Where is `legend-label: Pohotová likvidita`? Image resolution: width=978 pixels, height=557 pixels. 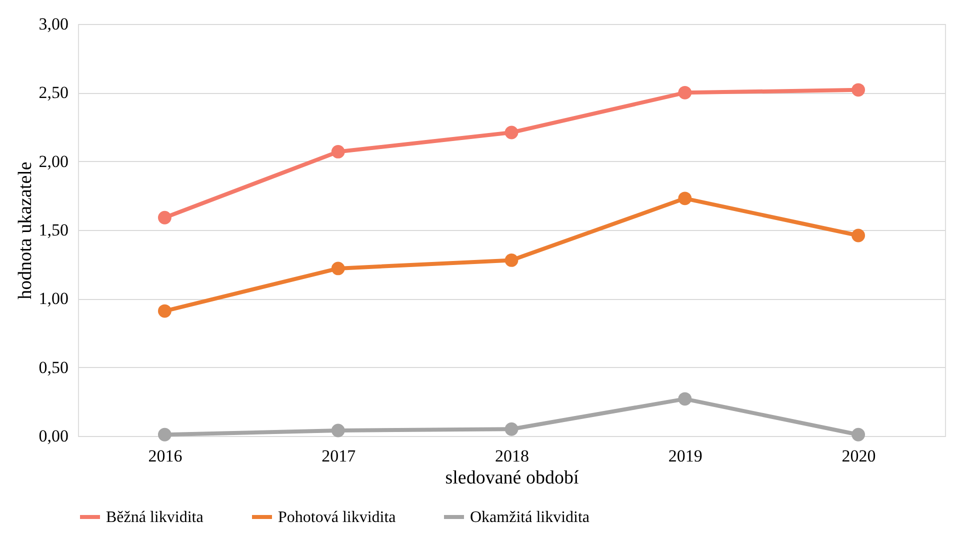
legend-label: Pohotová likvidita is located at coordinates (337, 517).